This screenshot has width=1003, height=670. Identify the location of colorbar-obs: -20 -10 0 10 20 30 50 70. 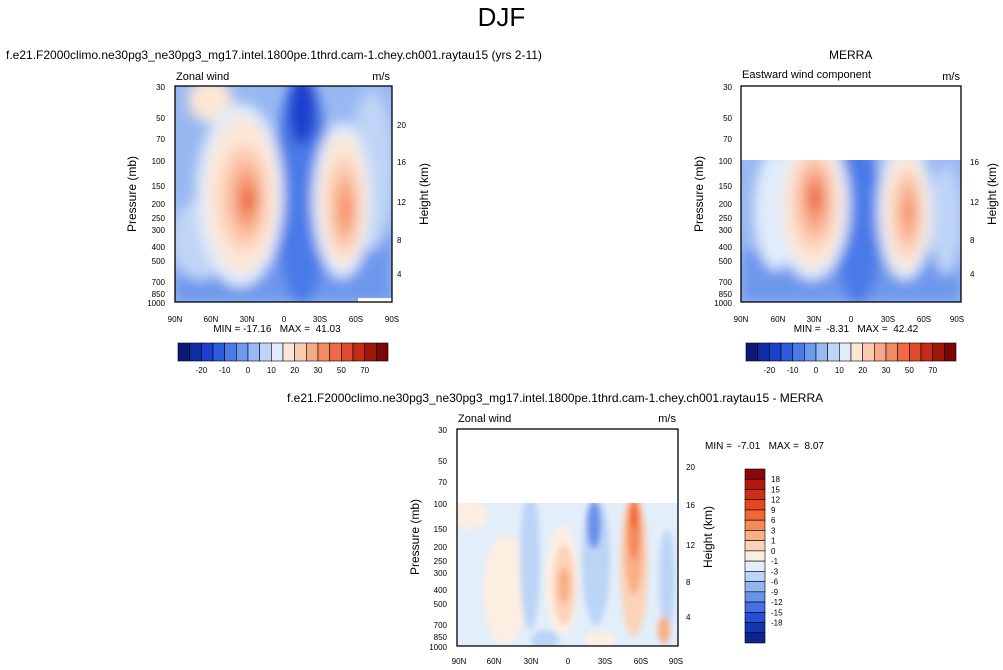
(851, 358).